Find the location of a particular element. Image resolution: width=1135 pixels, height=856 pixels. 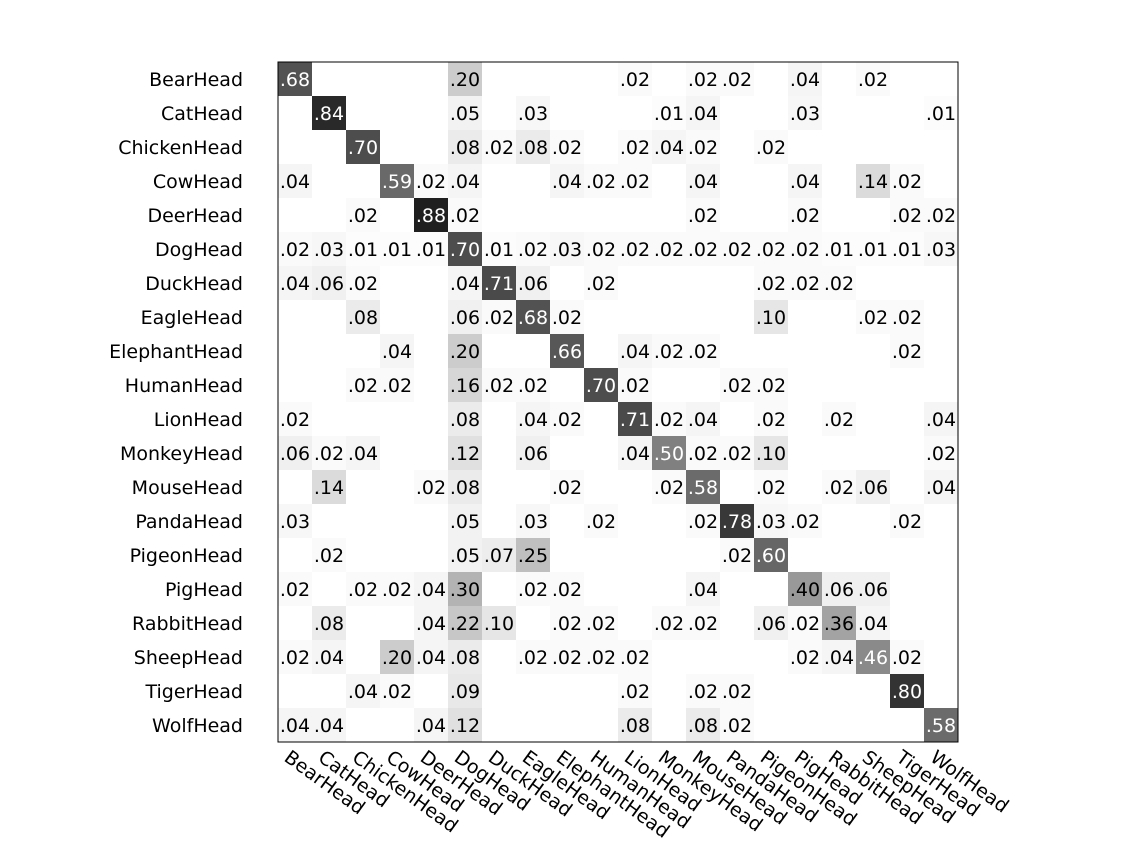

heatmap-value-label: .60 is located at coordinates (771, 556).